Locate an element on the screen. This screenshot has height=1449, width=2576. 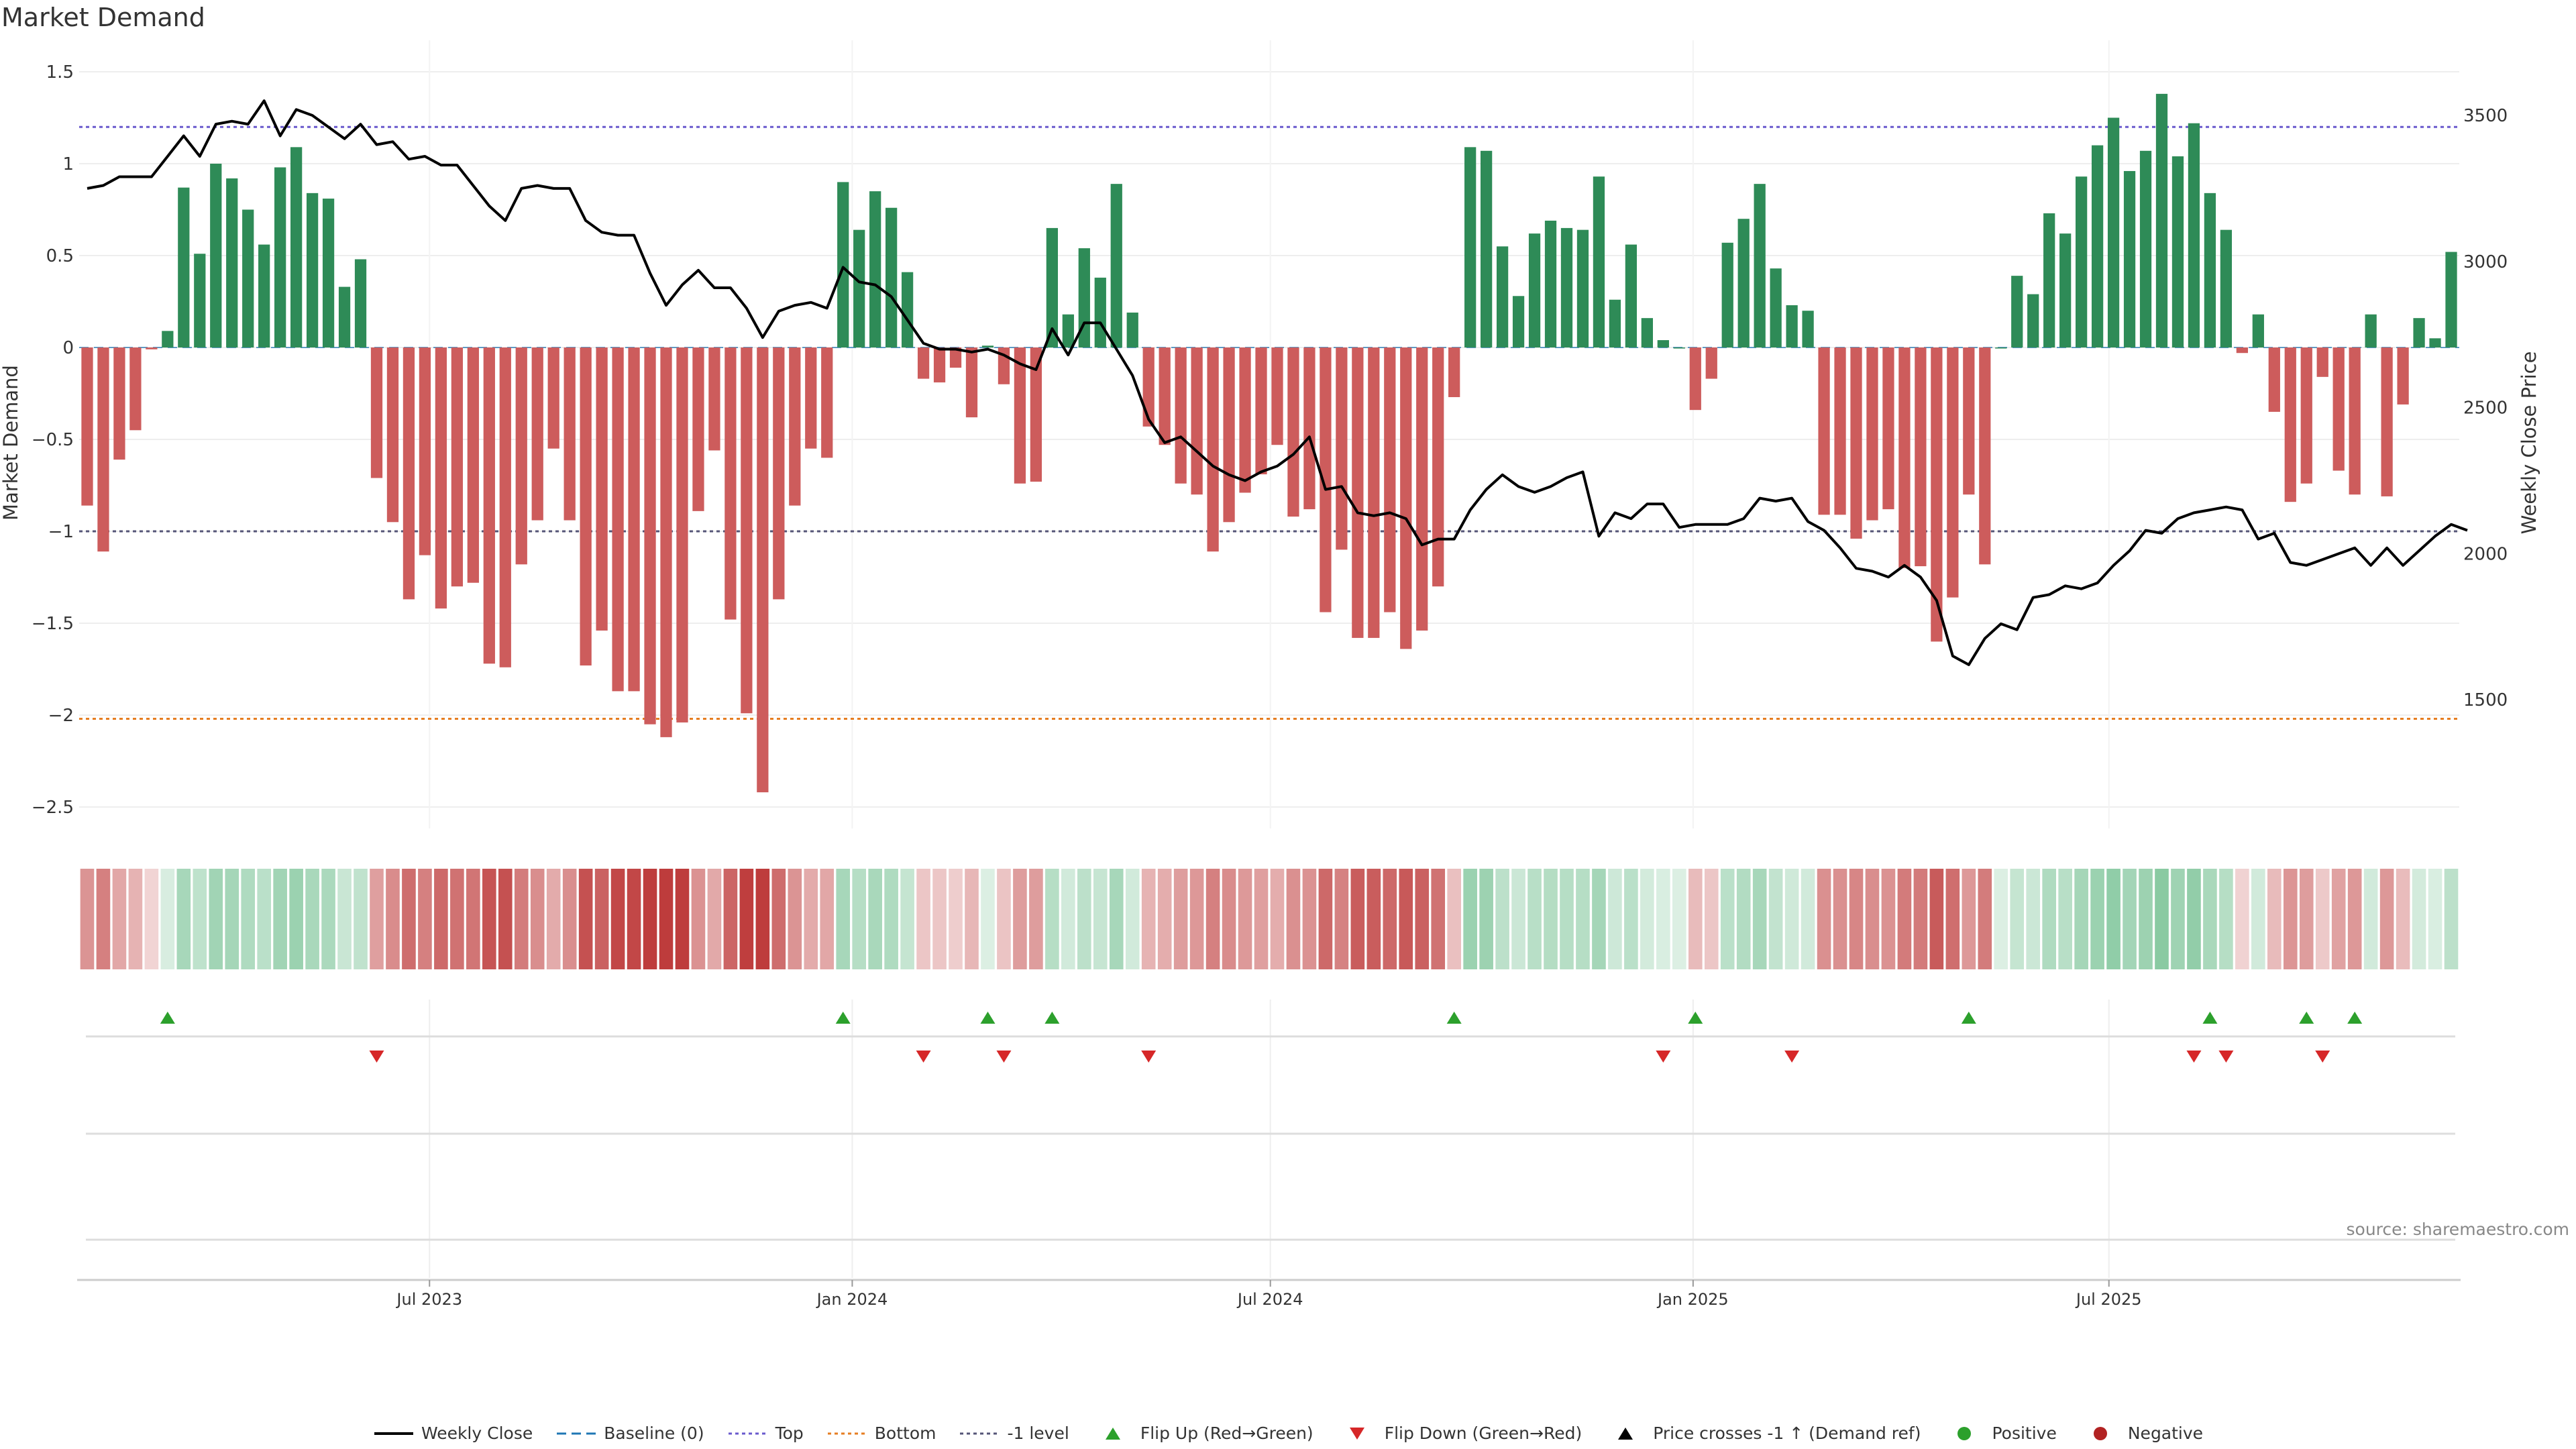
legend-item: Positive is located at coordinates (2000, 1433).